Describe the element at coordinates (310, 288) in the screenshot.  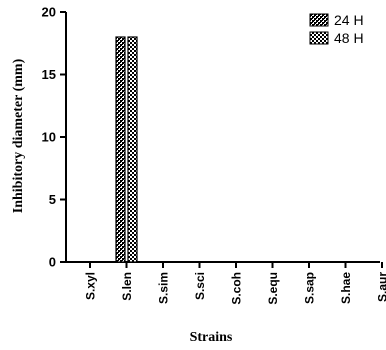
I see `x-tick-label: S.sap` at that location.